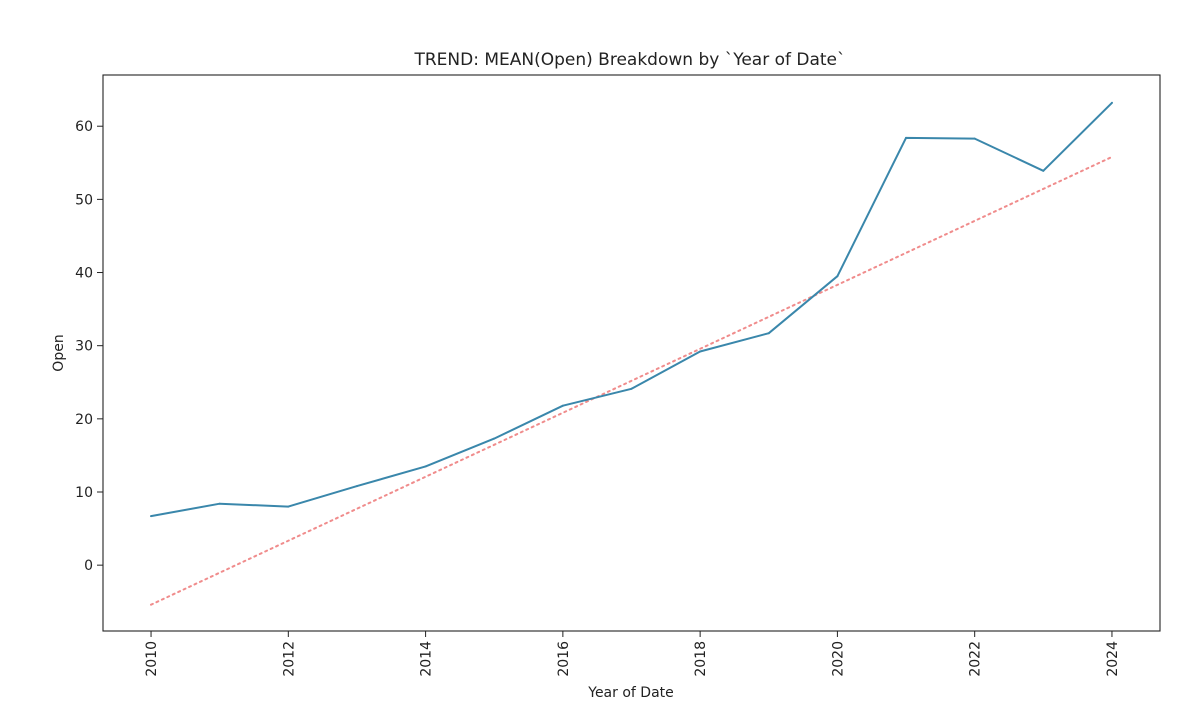  I want to click on x-tick-label: 2018, so click(701, 659).